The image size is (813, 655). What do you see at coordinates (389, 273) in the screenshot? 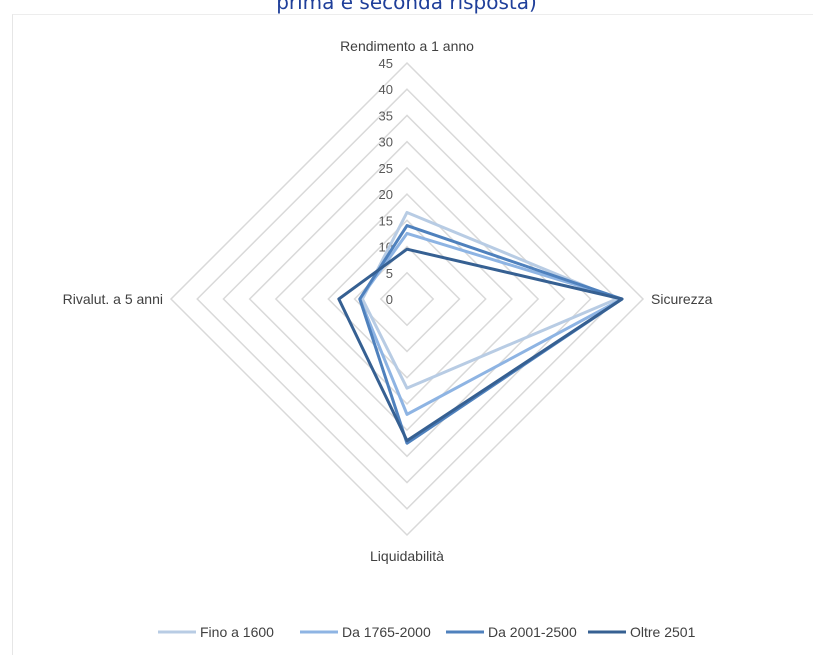
I see `tick-label: 5` at bounding box center [389, 273].